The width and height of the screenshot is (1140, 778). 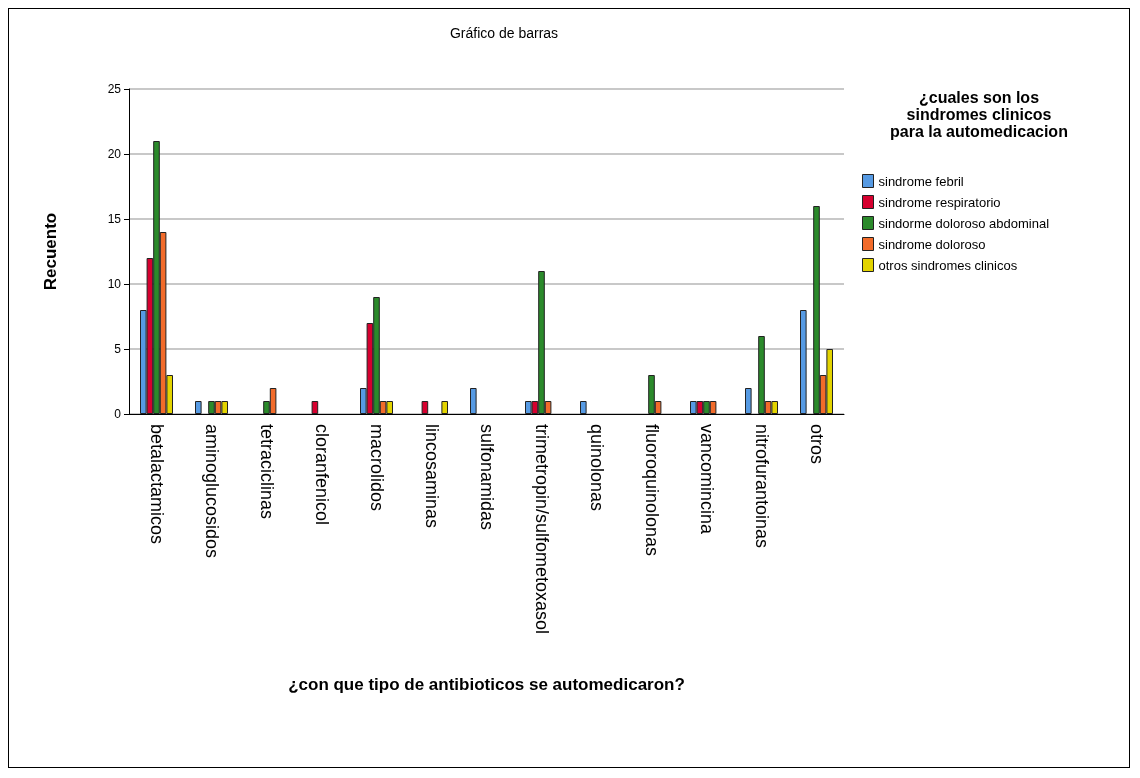 I want to click on y-tick-label: 0, so click(x=118, y=414).